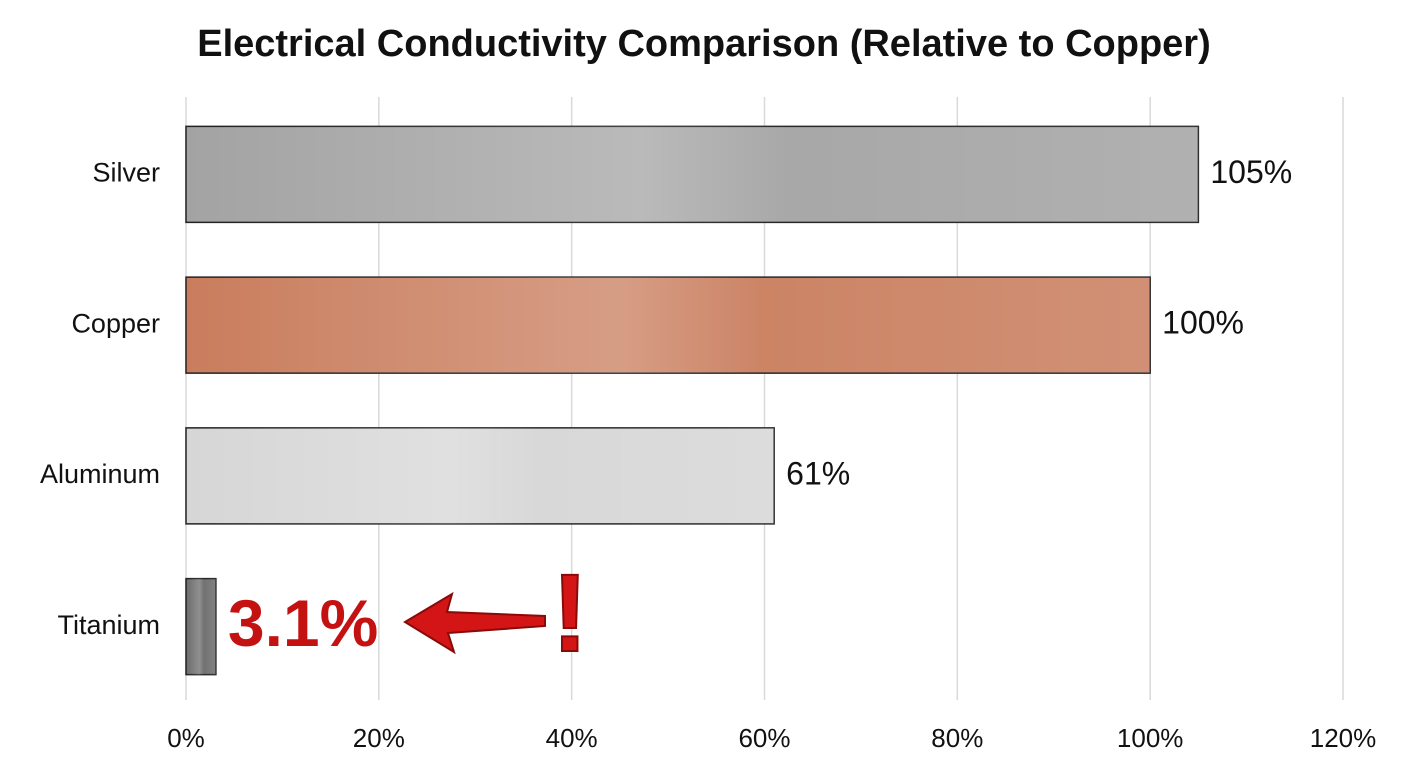 The image size is (1408, 768). I want to click on x-tick-label: 120%, so click(1343, 738).